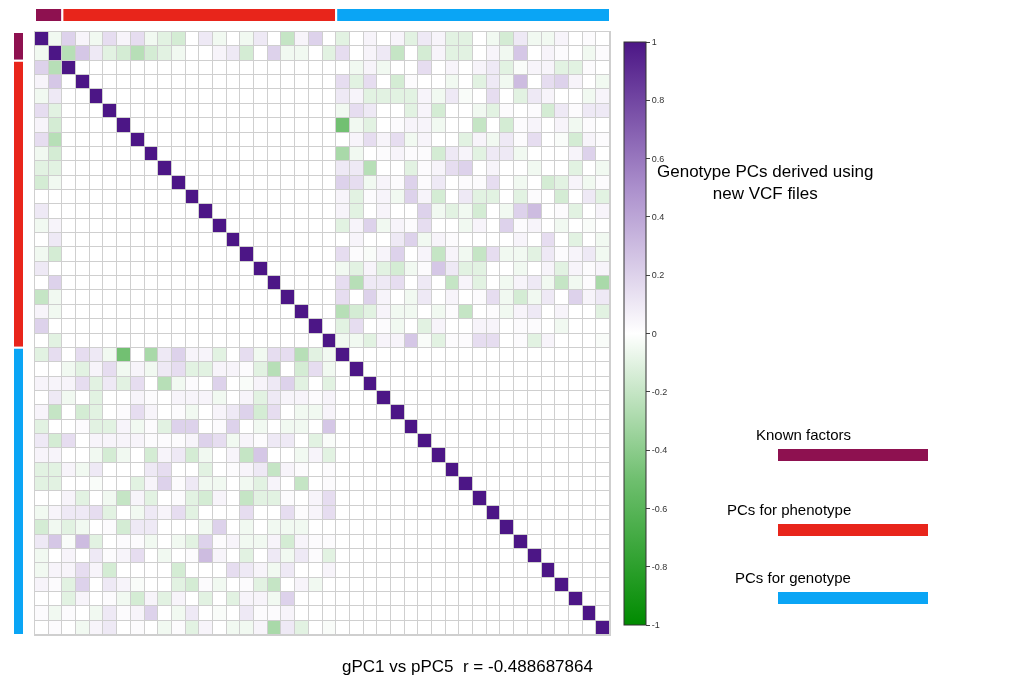 This screenshot has height=692, width=1012. Describe the element at coordinates (659, 508) in the screenshot. I see `color-bar-label: -0.6` at that location.